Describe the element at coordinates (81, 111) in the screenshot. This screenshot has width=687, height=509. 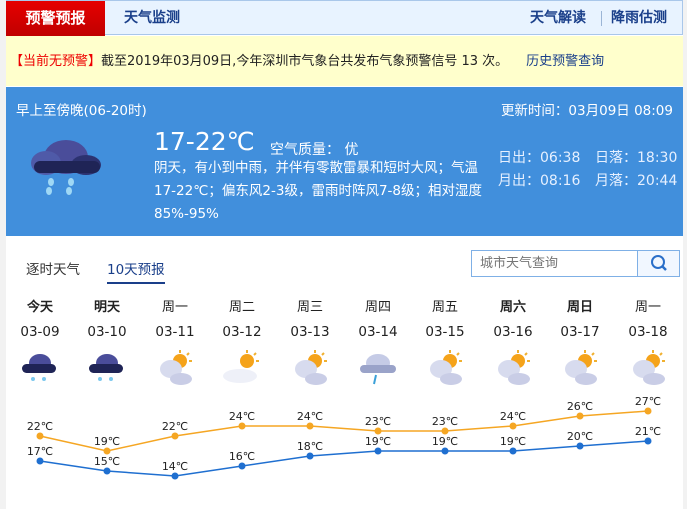
I see `period-label: 早上至傍晚(06-20时)` at that location.